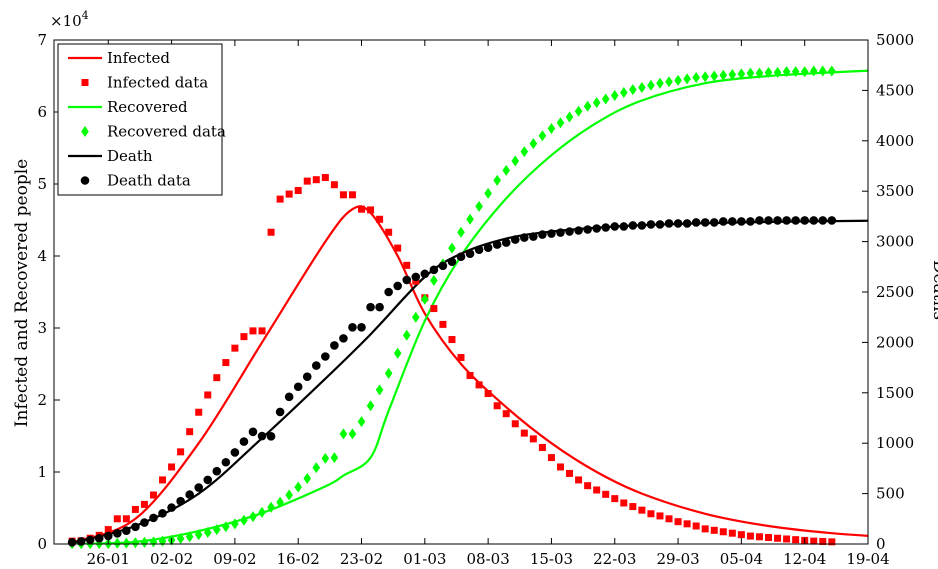 This screenshot has width=938, height=569. Describe the element at coordinates (895, 443) in the screenshot. I see `right-tick-label: 1000` at that location.